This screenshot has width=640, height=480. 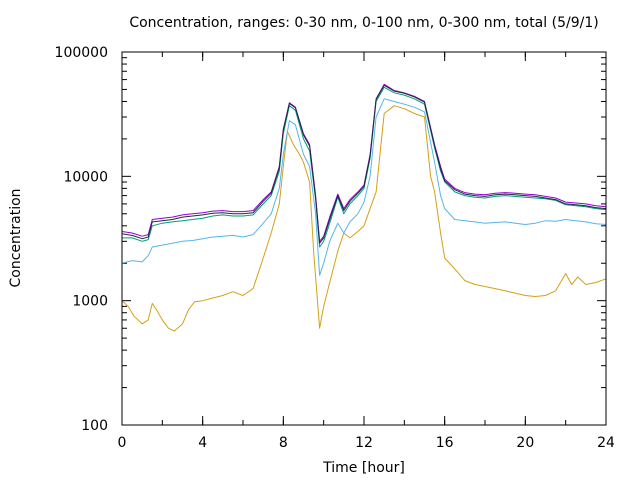 I want to click on x-tick-label: 20, so click(x=525, y=443).